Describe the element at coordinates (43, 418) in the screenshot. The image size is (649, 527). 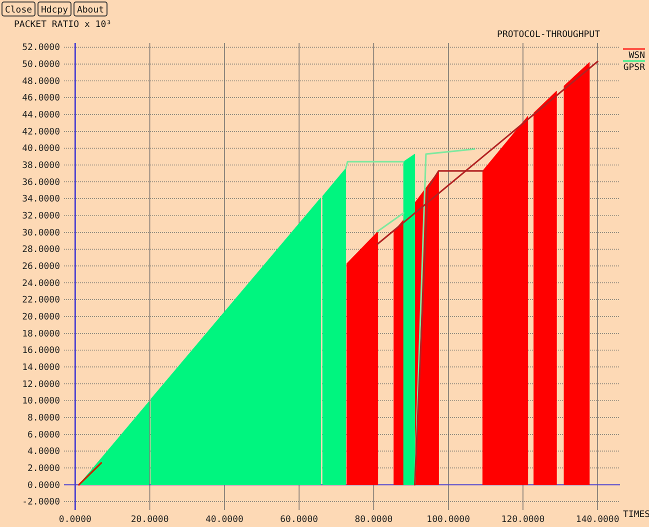
I see `y-tick-label: 8.0000` at that location.